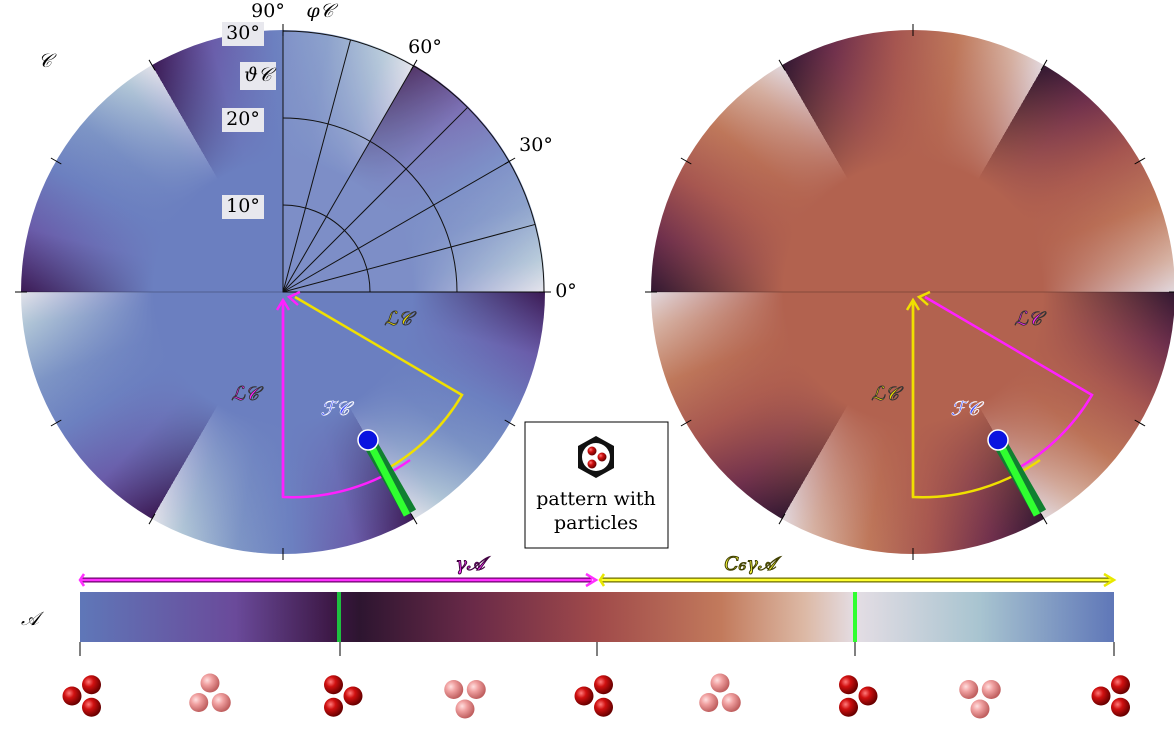 This screenshot has height=729, width=1174. What do you see at coordinates (596, 499) in the screenshot?
I see `inset-text: pattern with` at bounding box center [596, 499].